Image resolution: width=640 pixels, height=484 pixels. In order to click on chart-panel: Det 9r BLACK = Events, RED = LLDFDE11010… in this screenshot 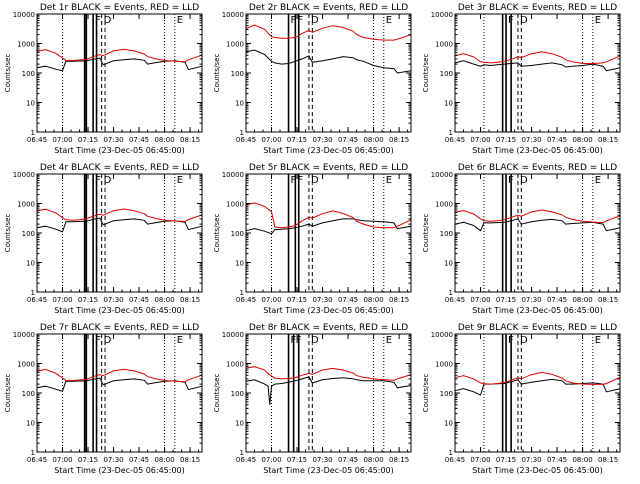, I will do `click(521, 399)`.